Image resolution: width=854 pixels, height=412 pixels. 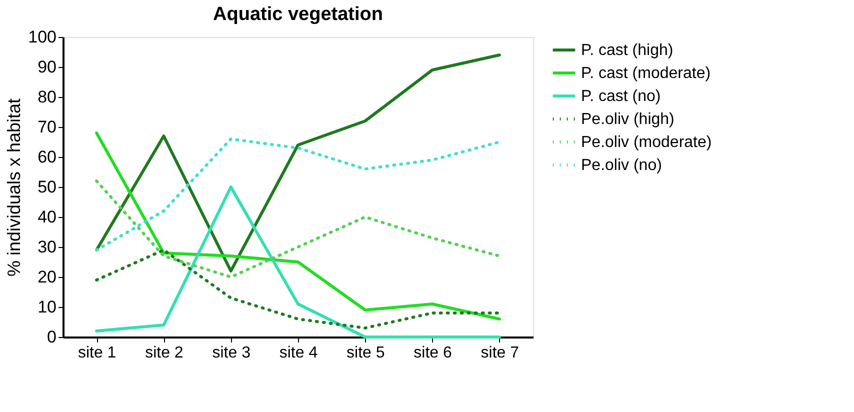 I want to click on y-axis-title: % individuals x habitat, so click(x=14, y=187).